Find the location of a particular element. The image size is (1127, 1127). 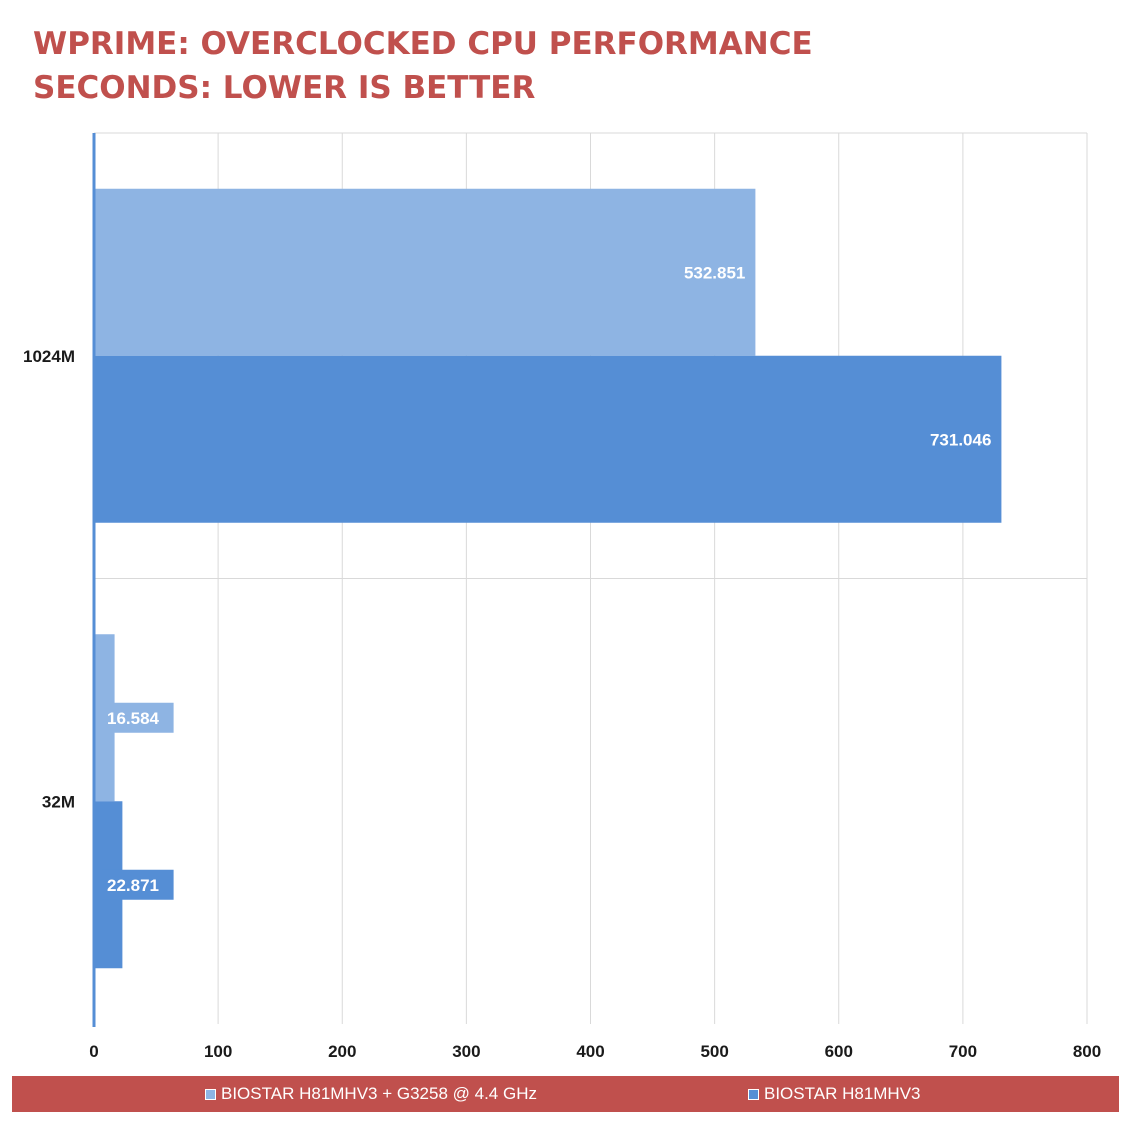

x-tick-label: 300 is located at coordinates (466, 1051).